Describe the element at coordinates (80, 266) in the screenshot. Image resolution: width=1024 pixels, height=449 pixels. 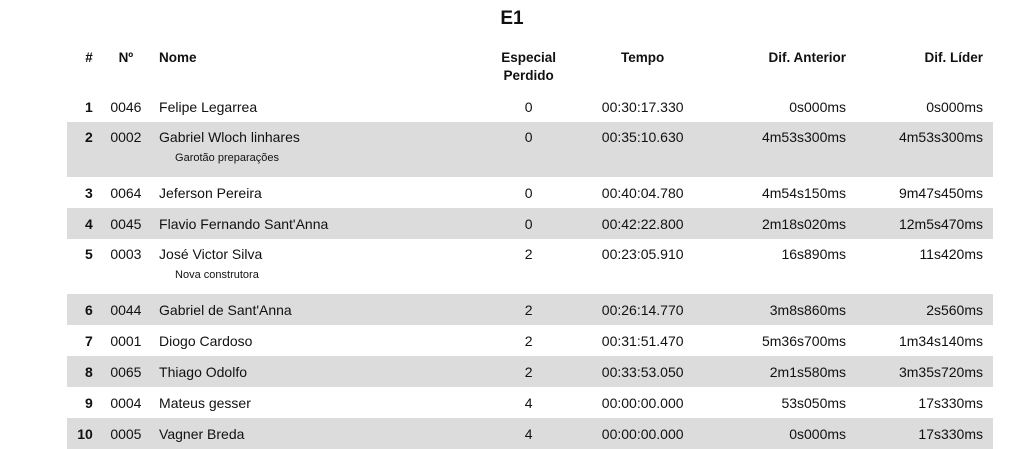
I see `cell-position: 5` at that location.